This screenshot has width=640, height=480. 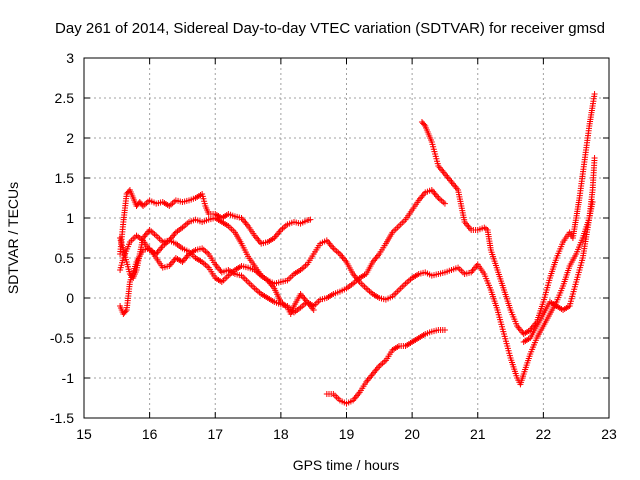 I want to click on y-tick-label: 0, so click(x=70, y=298).